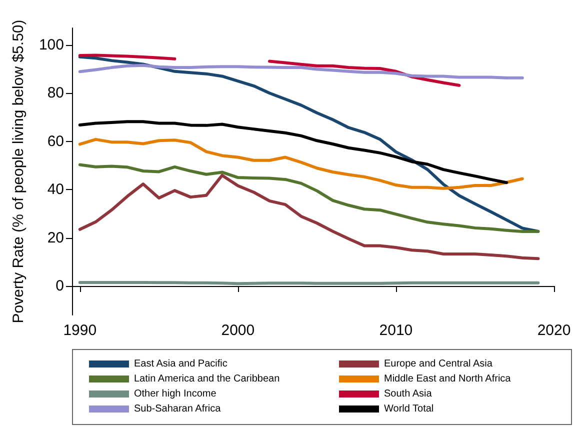 This screenshot has width=576, height=427. I want to click on y-tick-label: 60, so click(55, 141).